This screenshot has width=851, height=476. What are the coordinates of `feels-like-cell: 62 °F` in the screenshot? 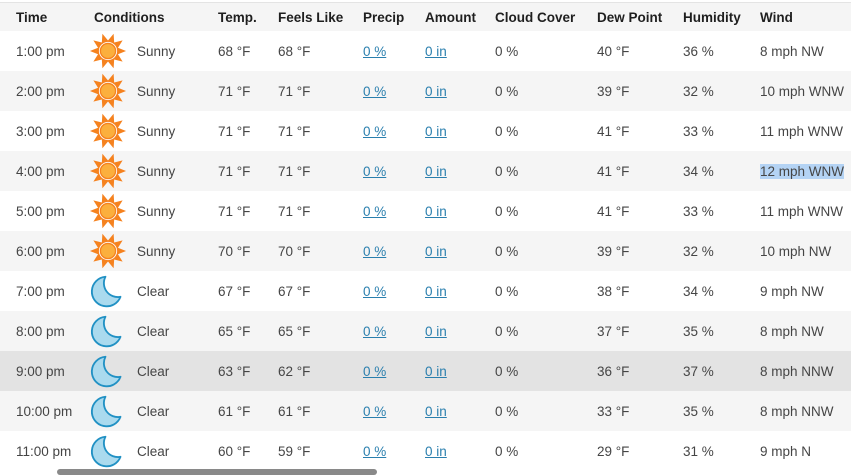 It's located at (294, 371).